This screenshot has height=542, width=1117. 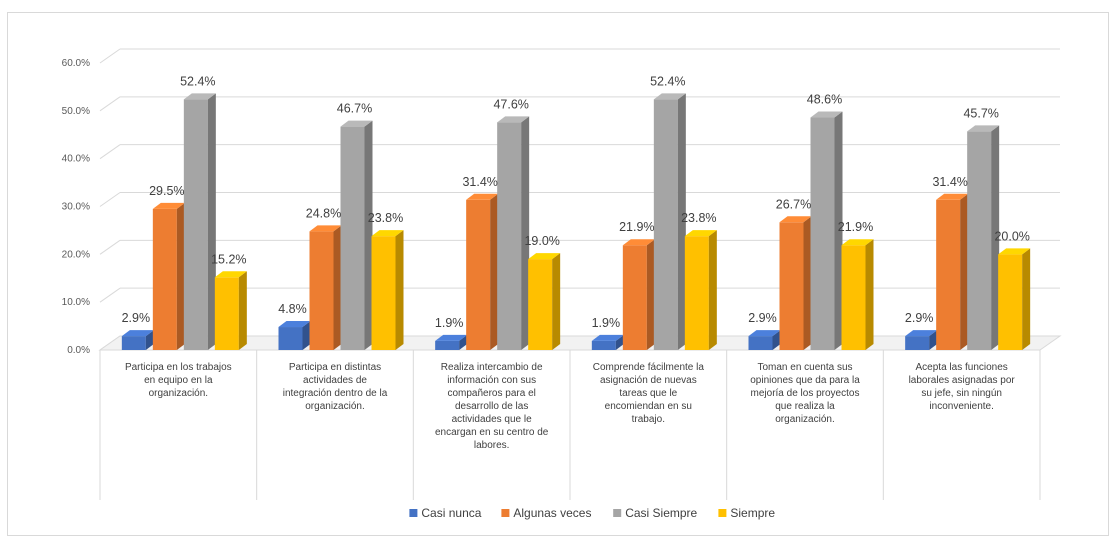 I want to click on category-label-line: encomiendan en su, so click(x=648, y=406).